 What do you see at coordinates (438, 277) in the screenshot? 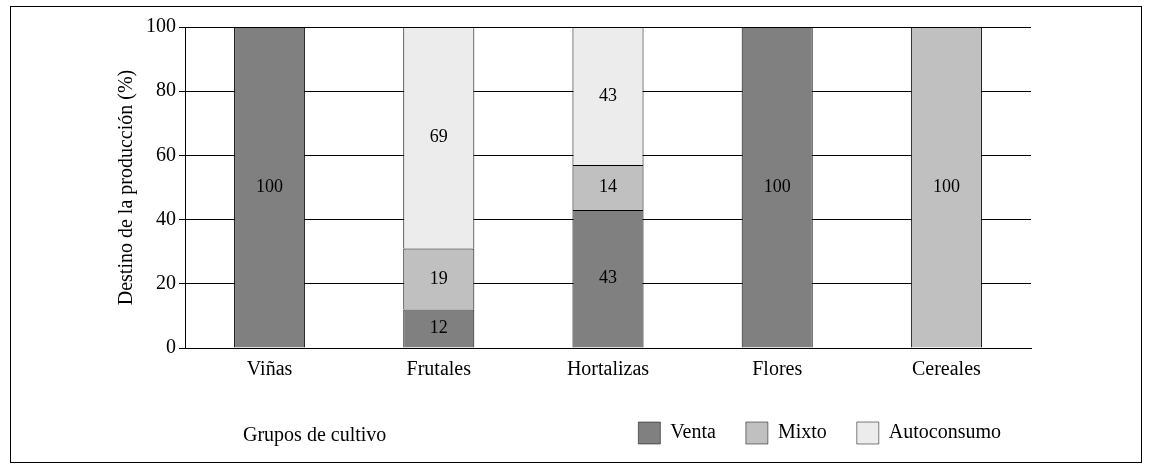
I see `data-label: 19` at bounding box center [438, 277].